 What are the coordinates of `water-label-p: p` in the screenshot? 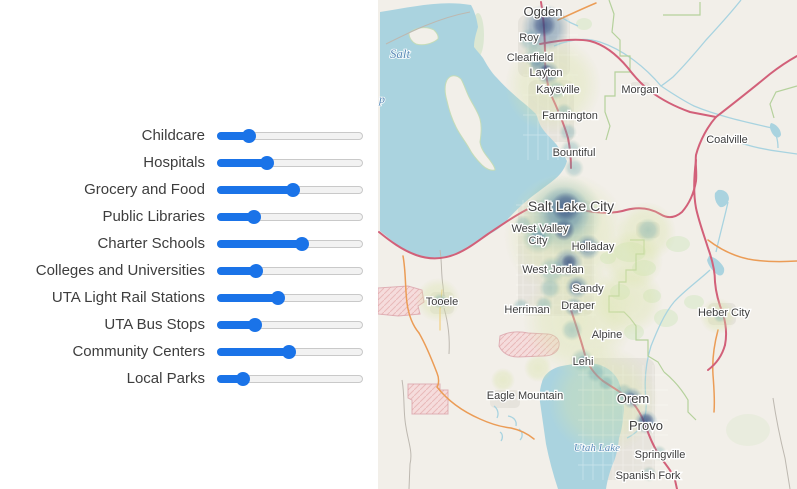 It's located at (381, 99).